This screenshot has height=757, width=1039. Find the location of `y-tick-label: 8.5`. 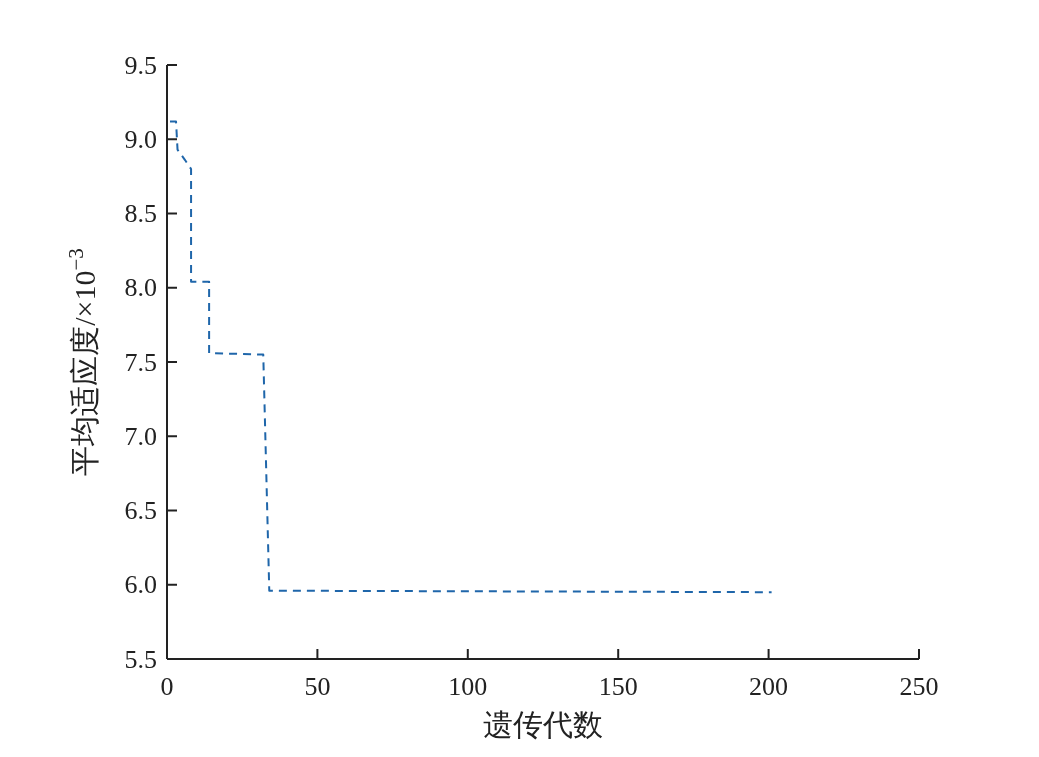

y-tick-label: 8.5 is located at coordinates (140, 213).